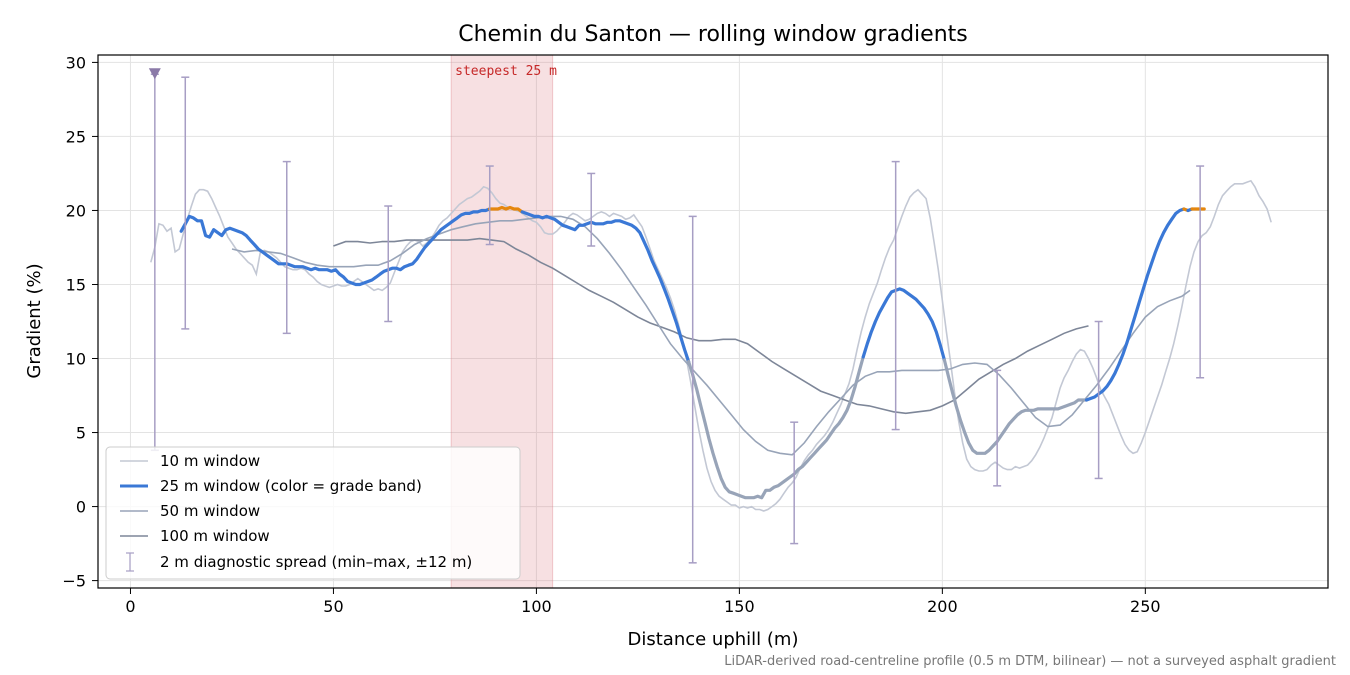 This screenshot has height=675, width=1350. Describe the element at coordinates (81, 507) in the screenshot. I see `y-tick-label: 0` at that location.